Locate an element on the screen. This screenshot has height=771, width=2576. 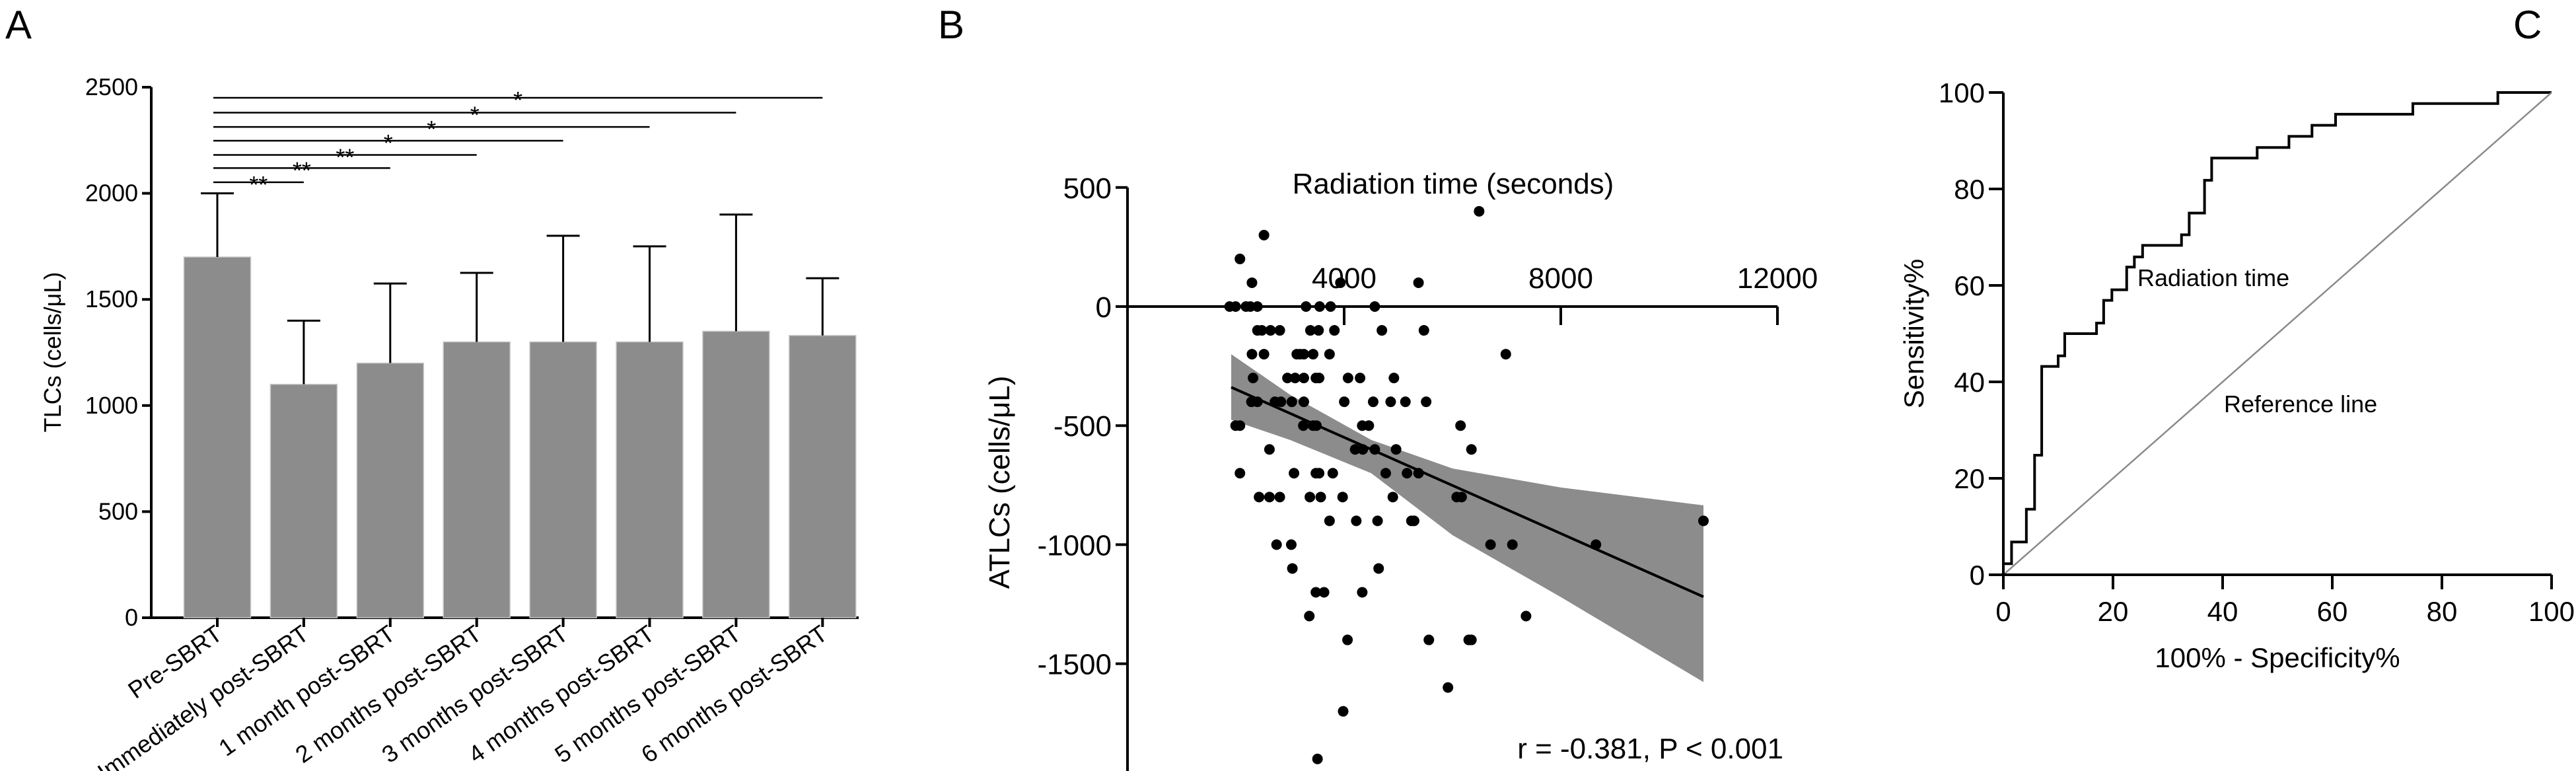
y-tick-label: 80 is located at coordinates (1969, 189).